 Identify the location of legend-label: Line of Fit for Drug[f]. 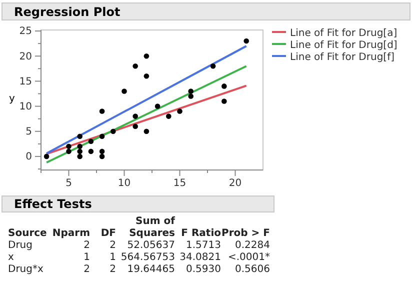
(342, 57).